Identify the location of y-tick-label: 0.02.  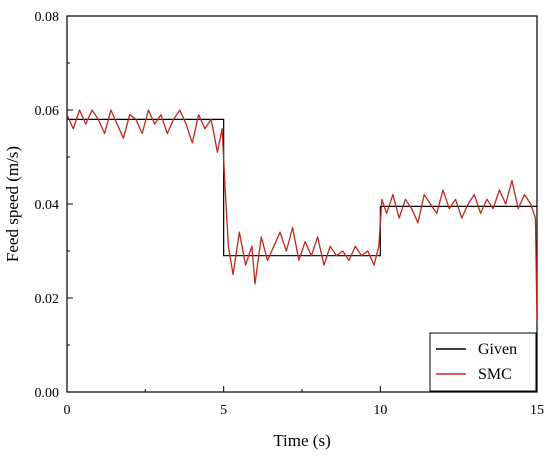
(47, 299).